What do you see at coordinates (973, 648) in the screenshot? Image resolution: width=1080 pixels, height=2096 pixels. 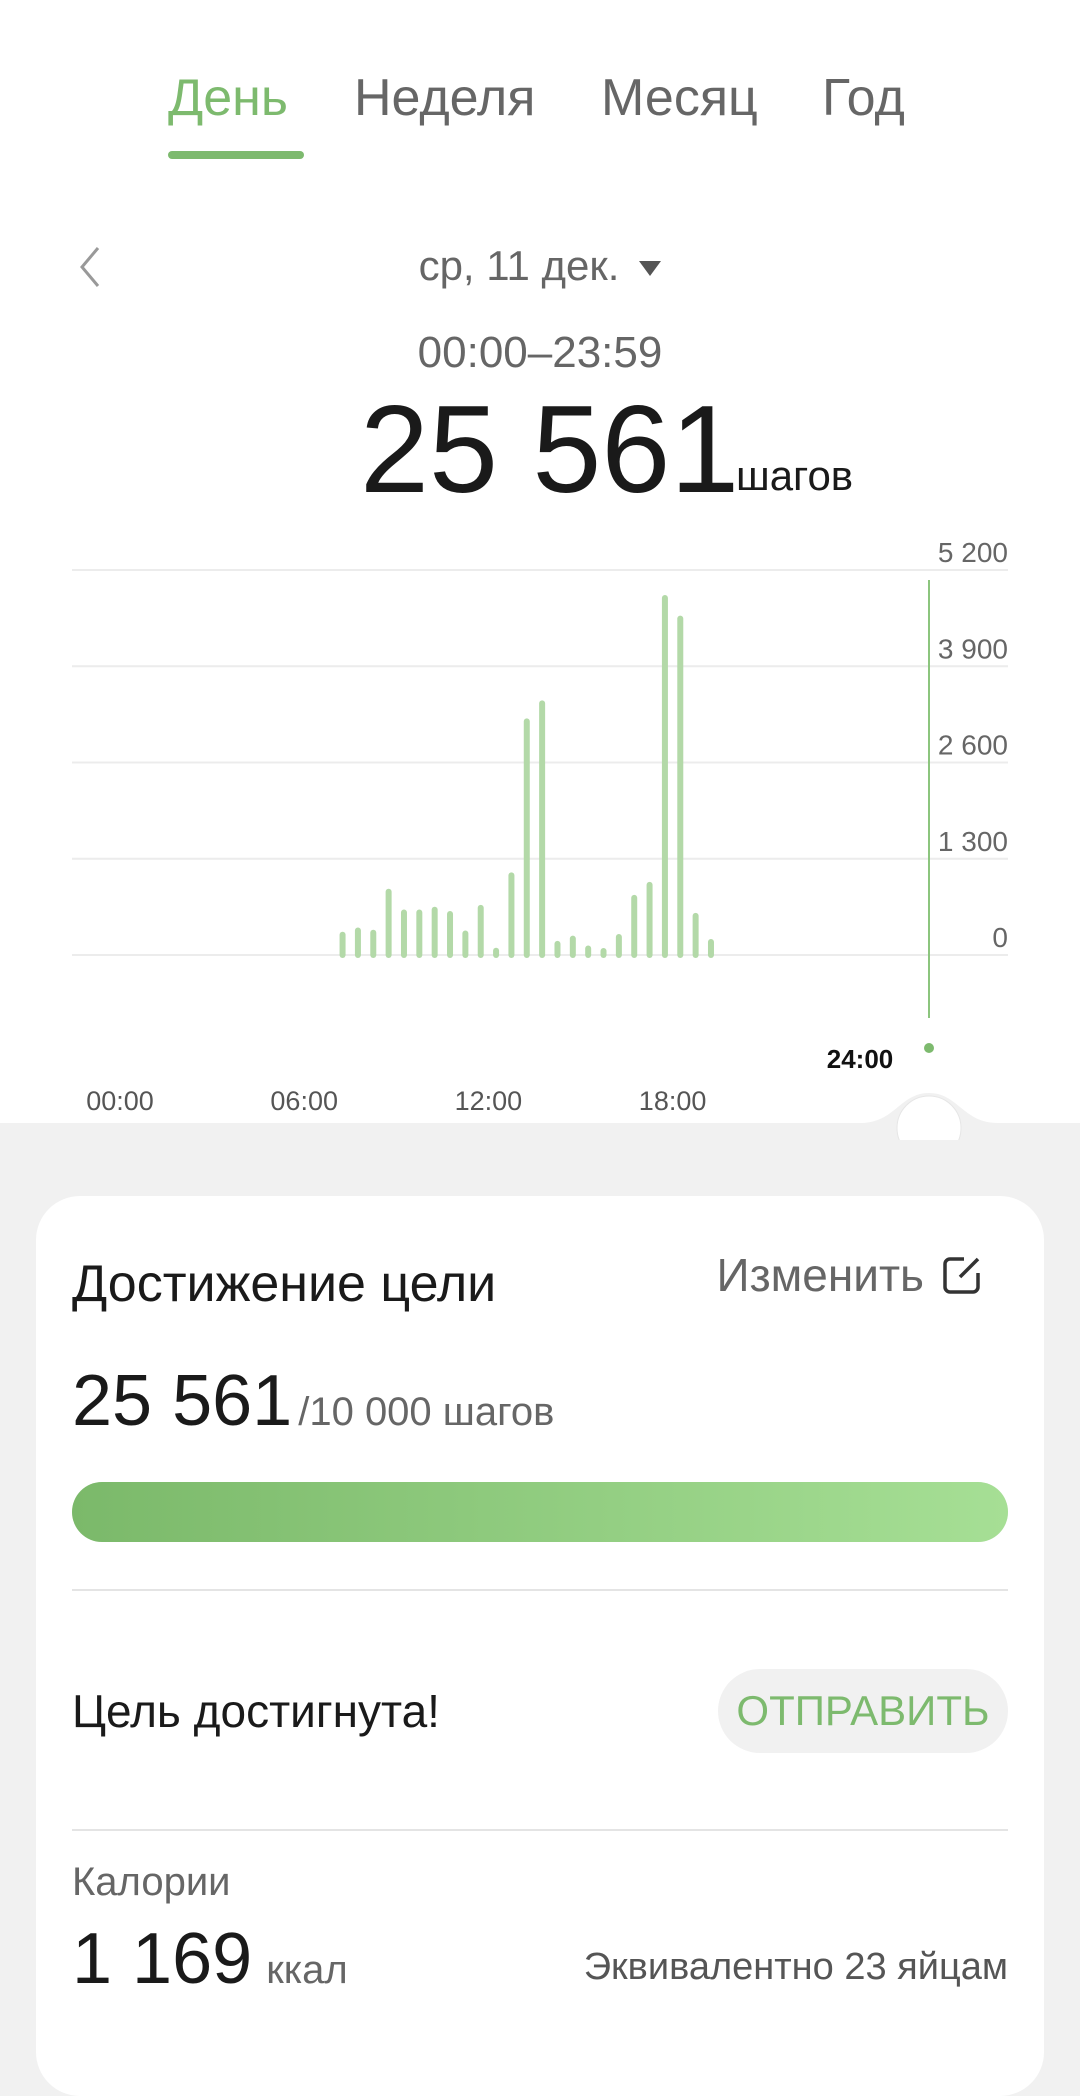 I see `y-tick-label: 3 900` at bounding box center [973, 648].